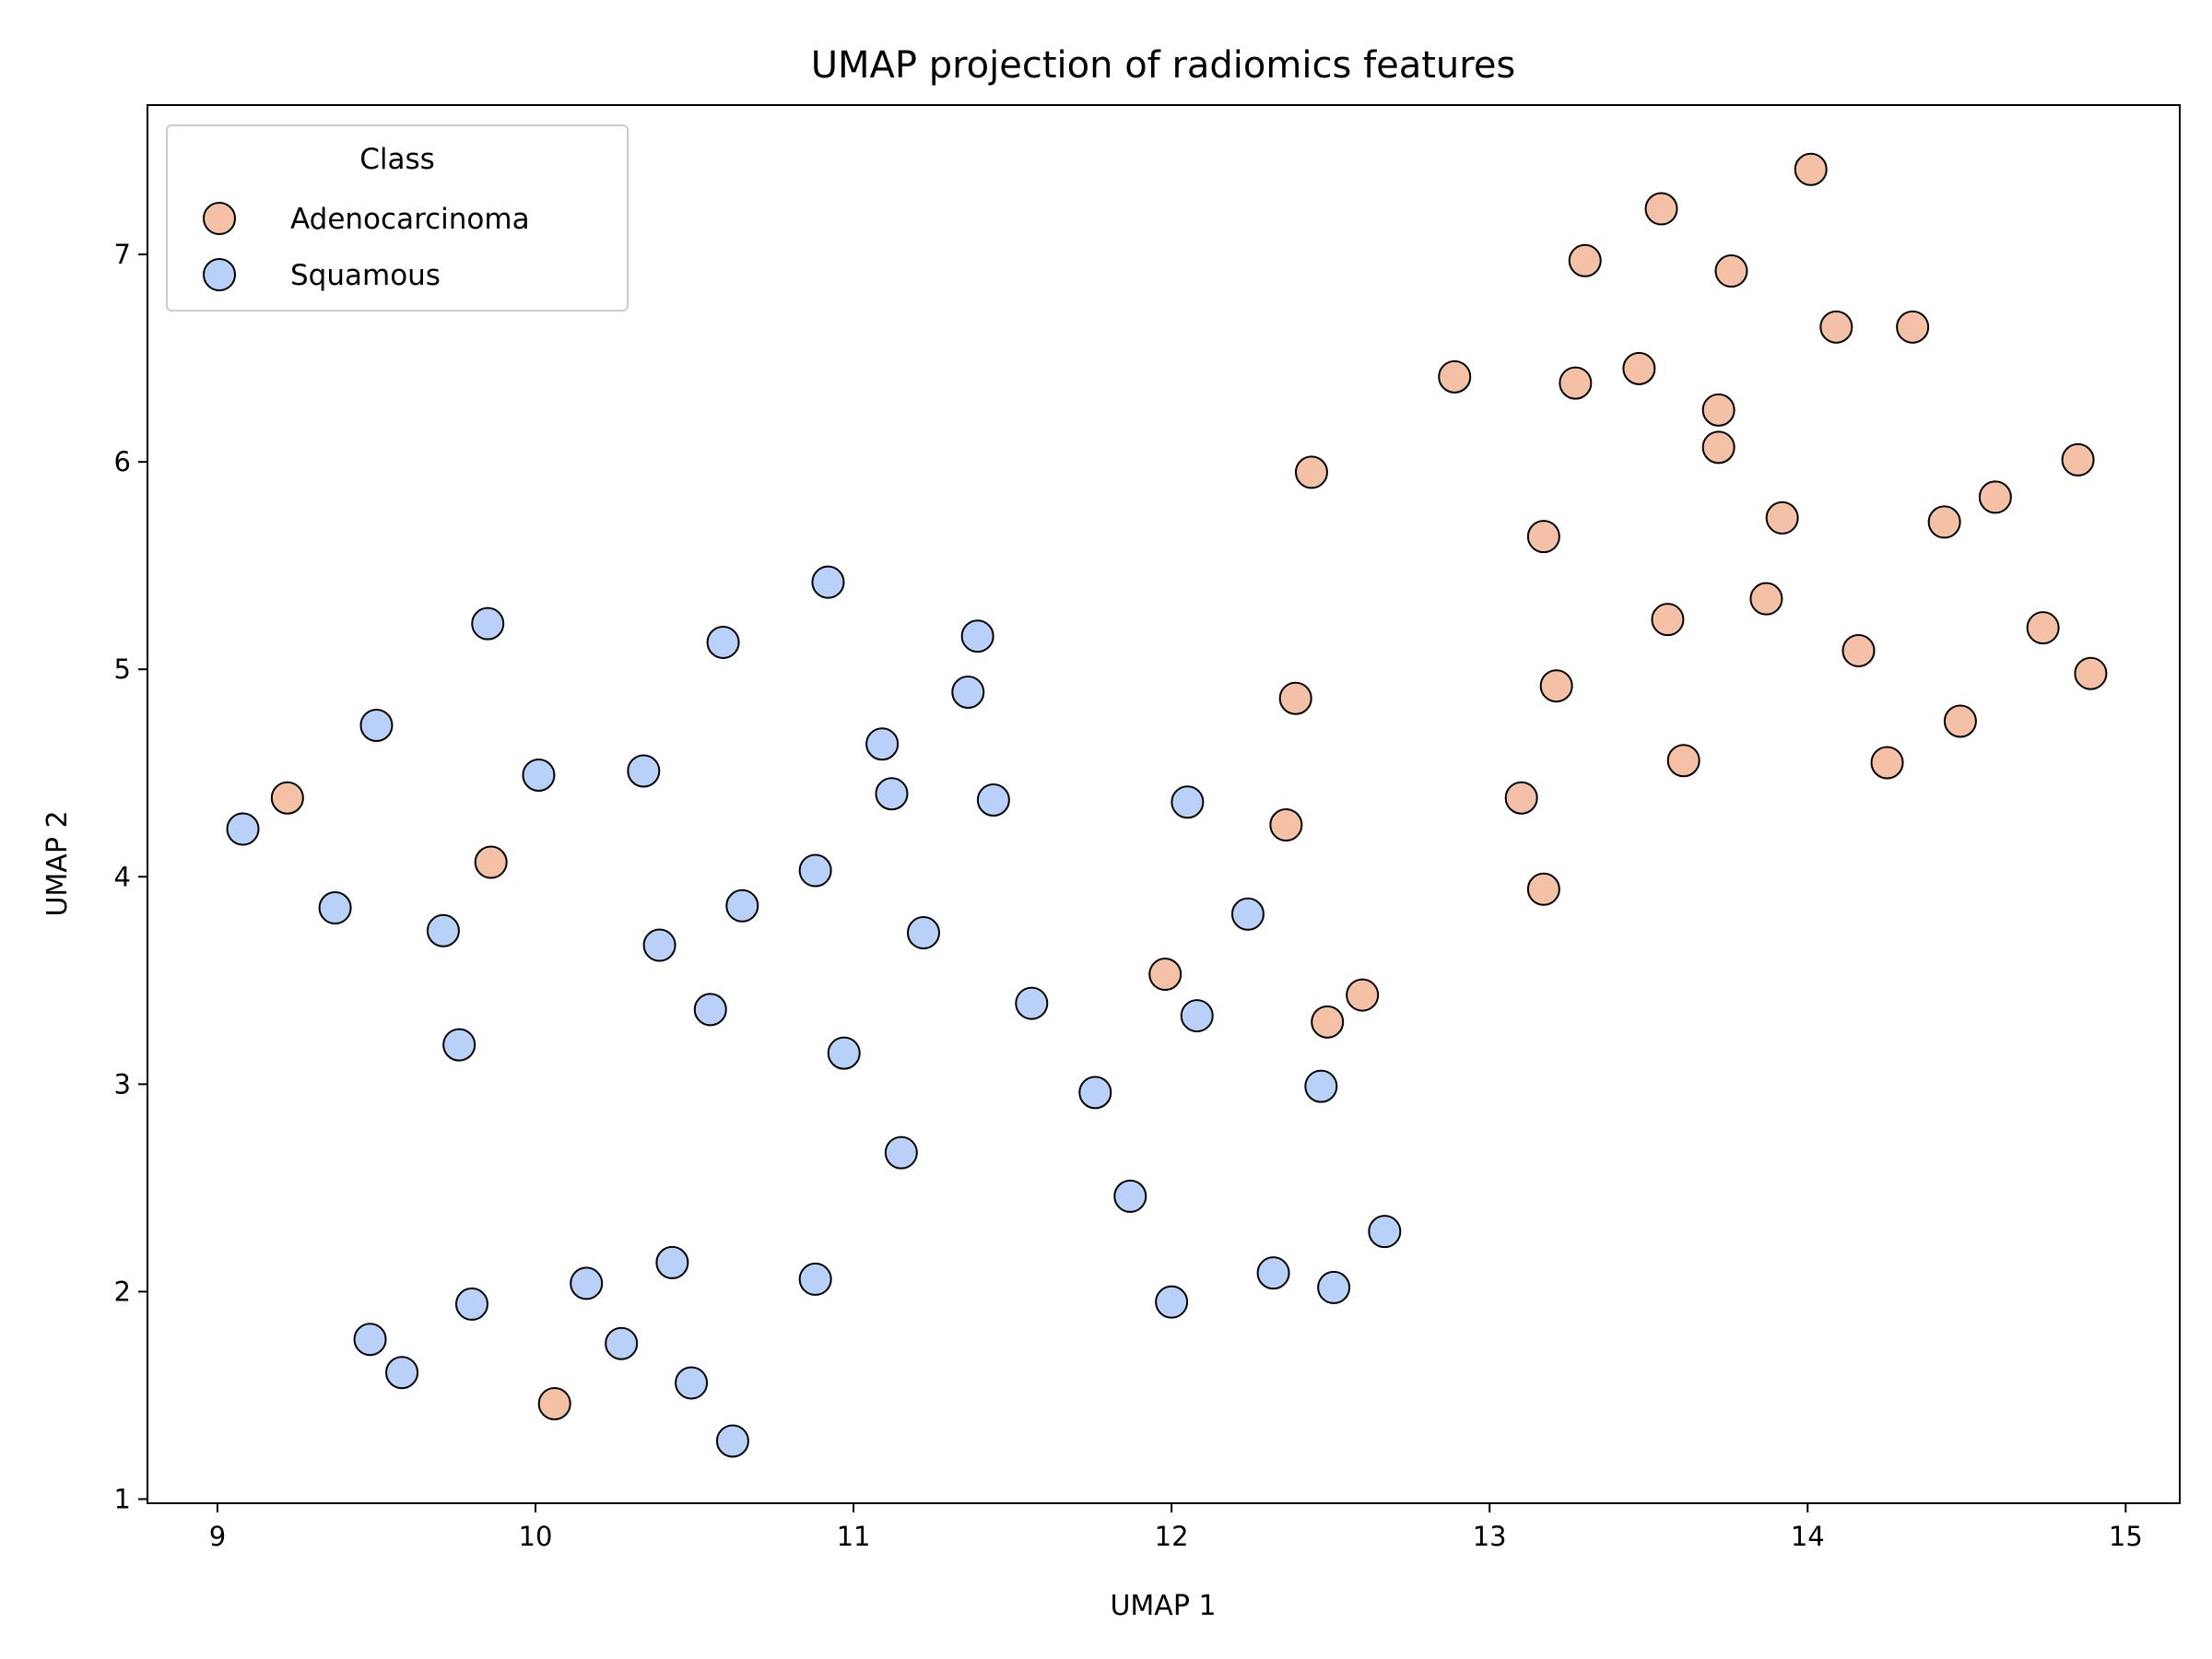 Image resolution: width=2212 pixels, height=1659 pixels. What do you see at coordinates (2126, 1536) in the screenshot?
I see `x-tick-label: 15` at bounding box center [2126, 1536].